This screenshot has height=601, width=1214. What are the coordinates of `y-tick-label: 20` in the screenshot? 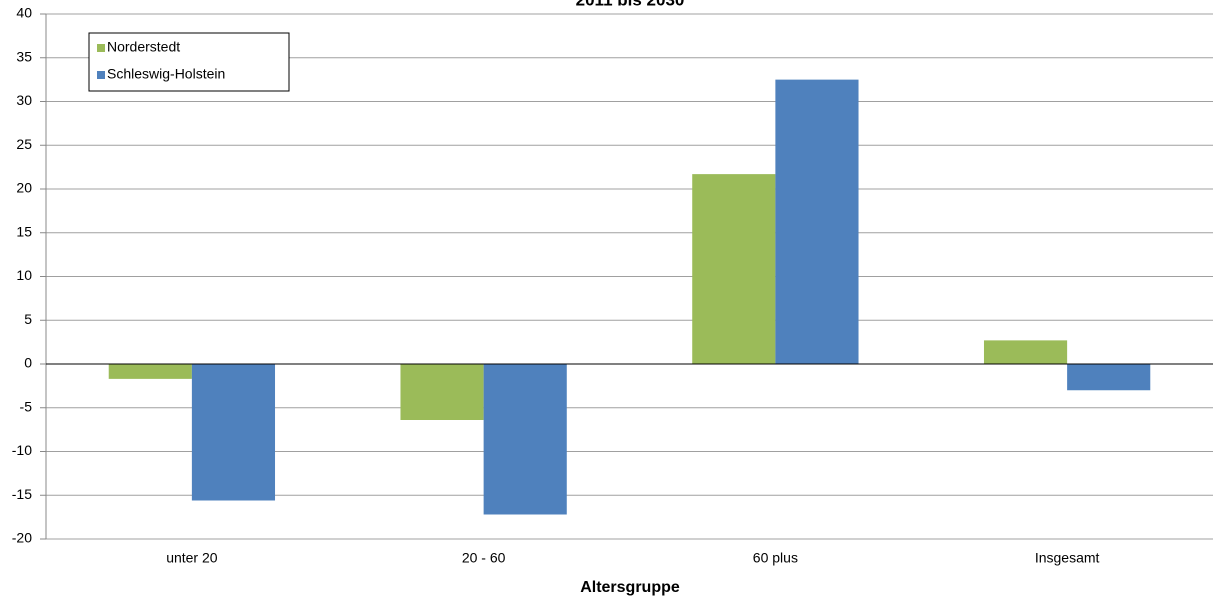 It's located at (24, 188).